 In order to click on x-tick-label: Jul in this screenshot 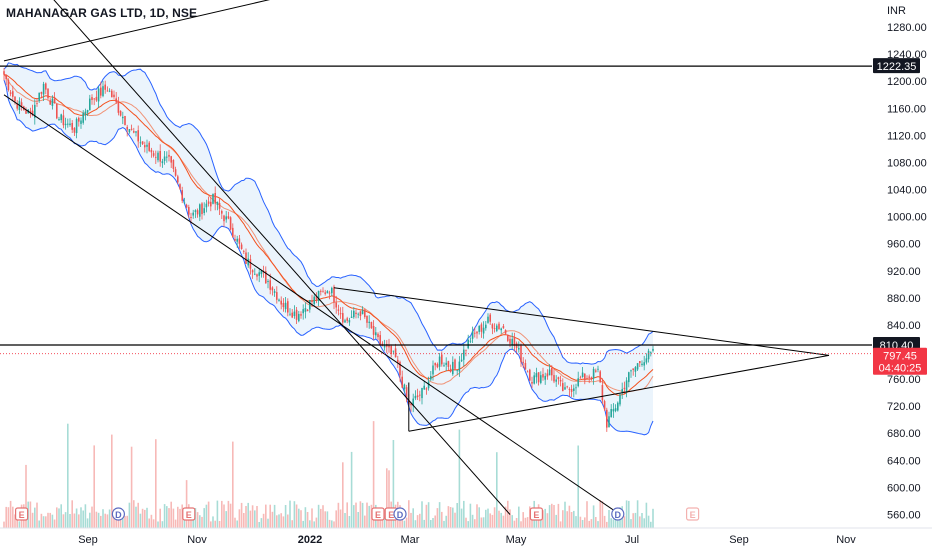, I will do `click(632, 540)`.